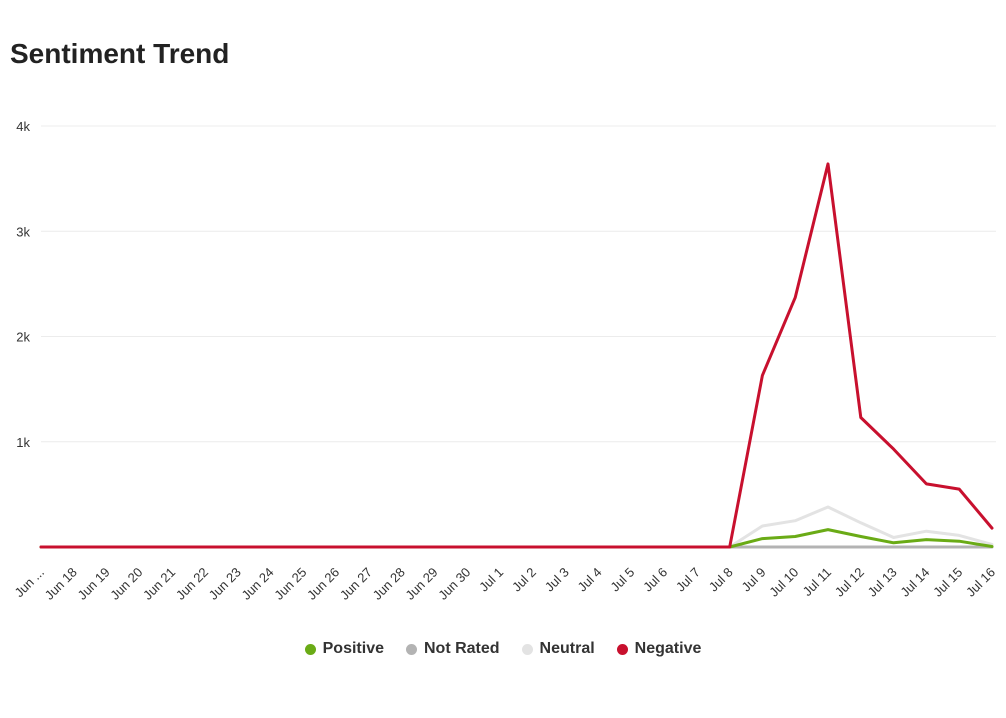  What do you see at coordinates (23, 284) in the screenshot?
I see `y-axis-tick-labels: 1k 2k 3k 4k` at bounding box center [23, 284].